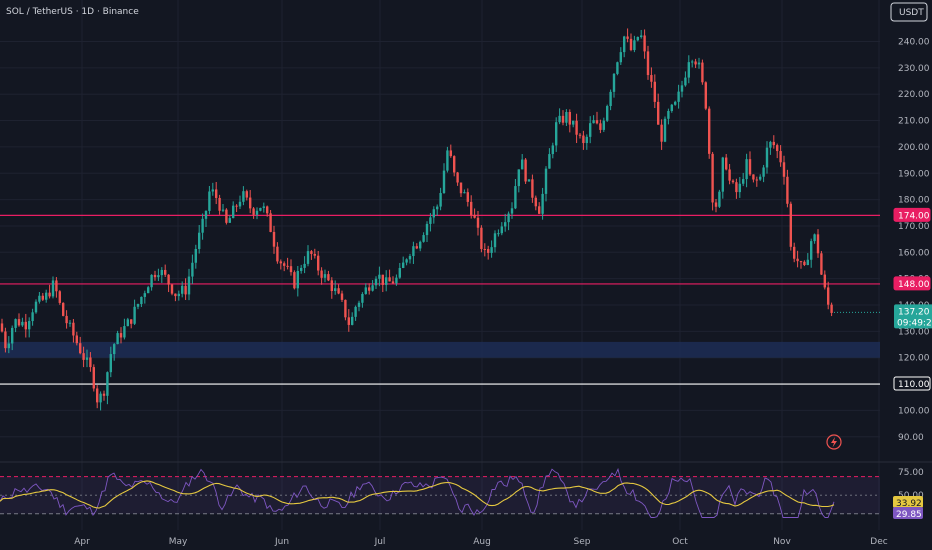 The image size is (932, 550). What do you see at coordinates (909, 12) in the screenshot?
I see `currency-button` at bounding box center [909, 12].